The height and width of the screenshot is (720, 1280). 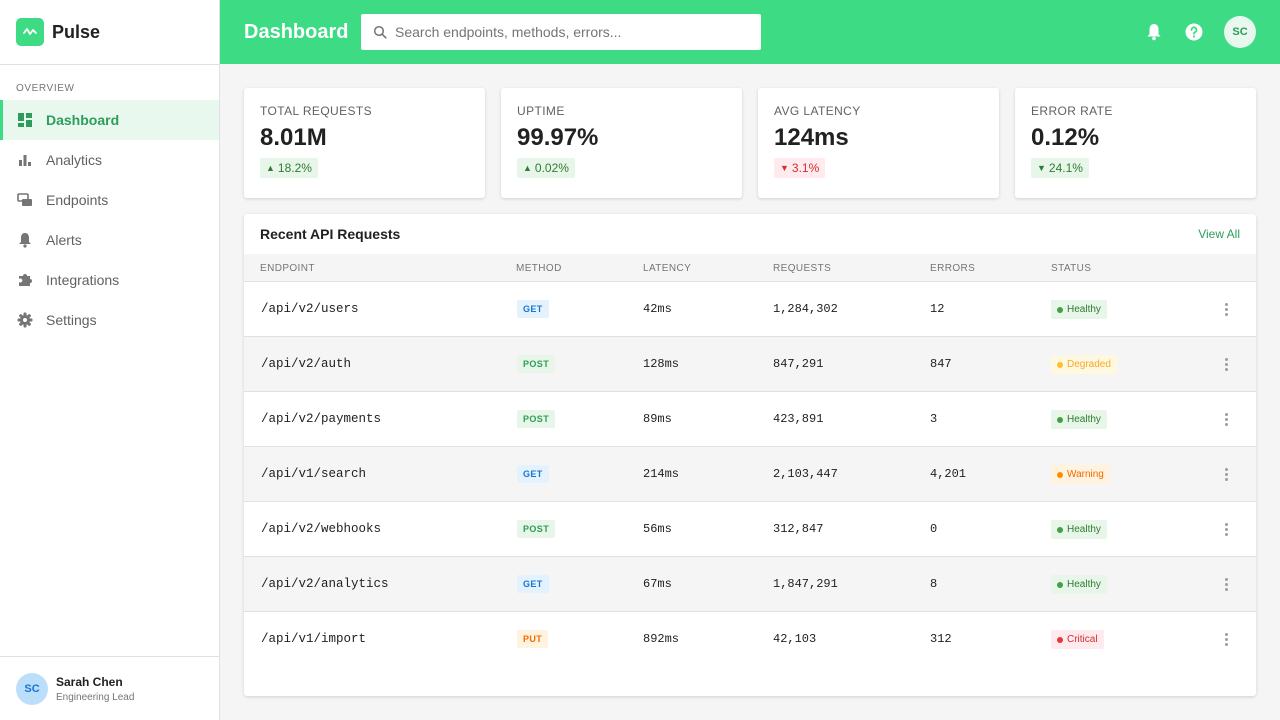 What do you see at coordinates (657, 419) in the screenshot?
I see `latency-cell: 89ms` at bounding box center [657, 419].